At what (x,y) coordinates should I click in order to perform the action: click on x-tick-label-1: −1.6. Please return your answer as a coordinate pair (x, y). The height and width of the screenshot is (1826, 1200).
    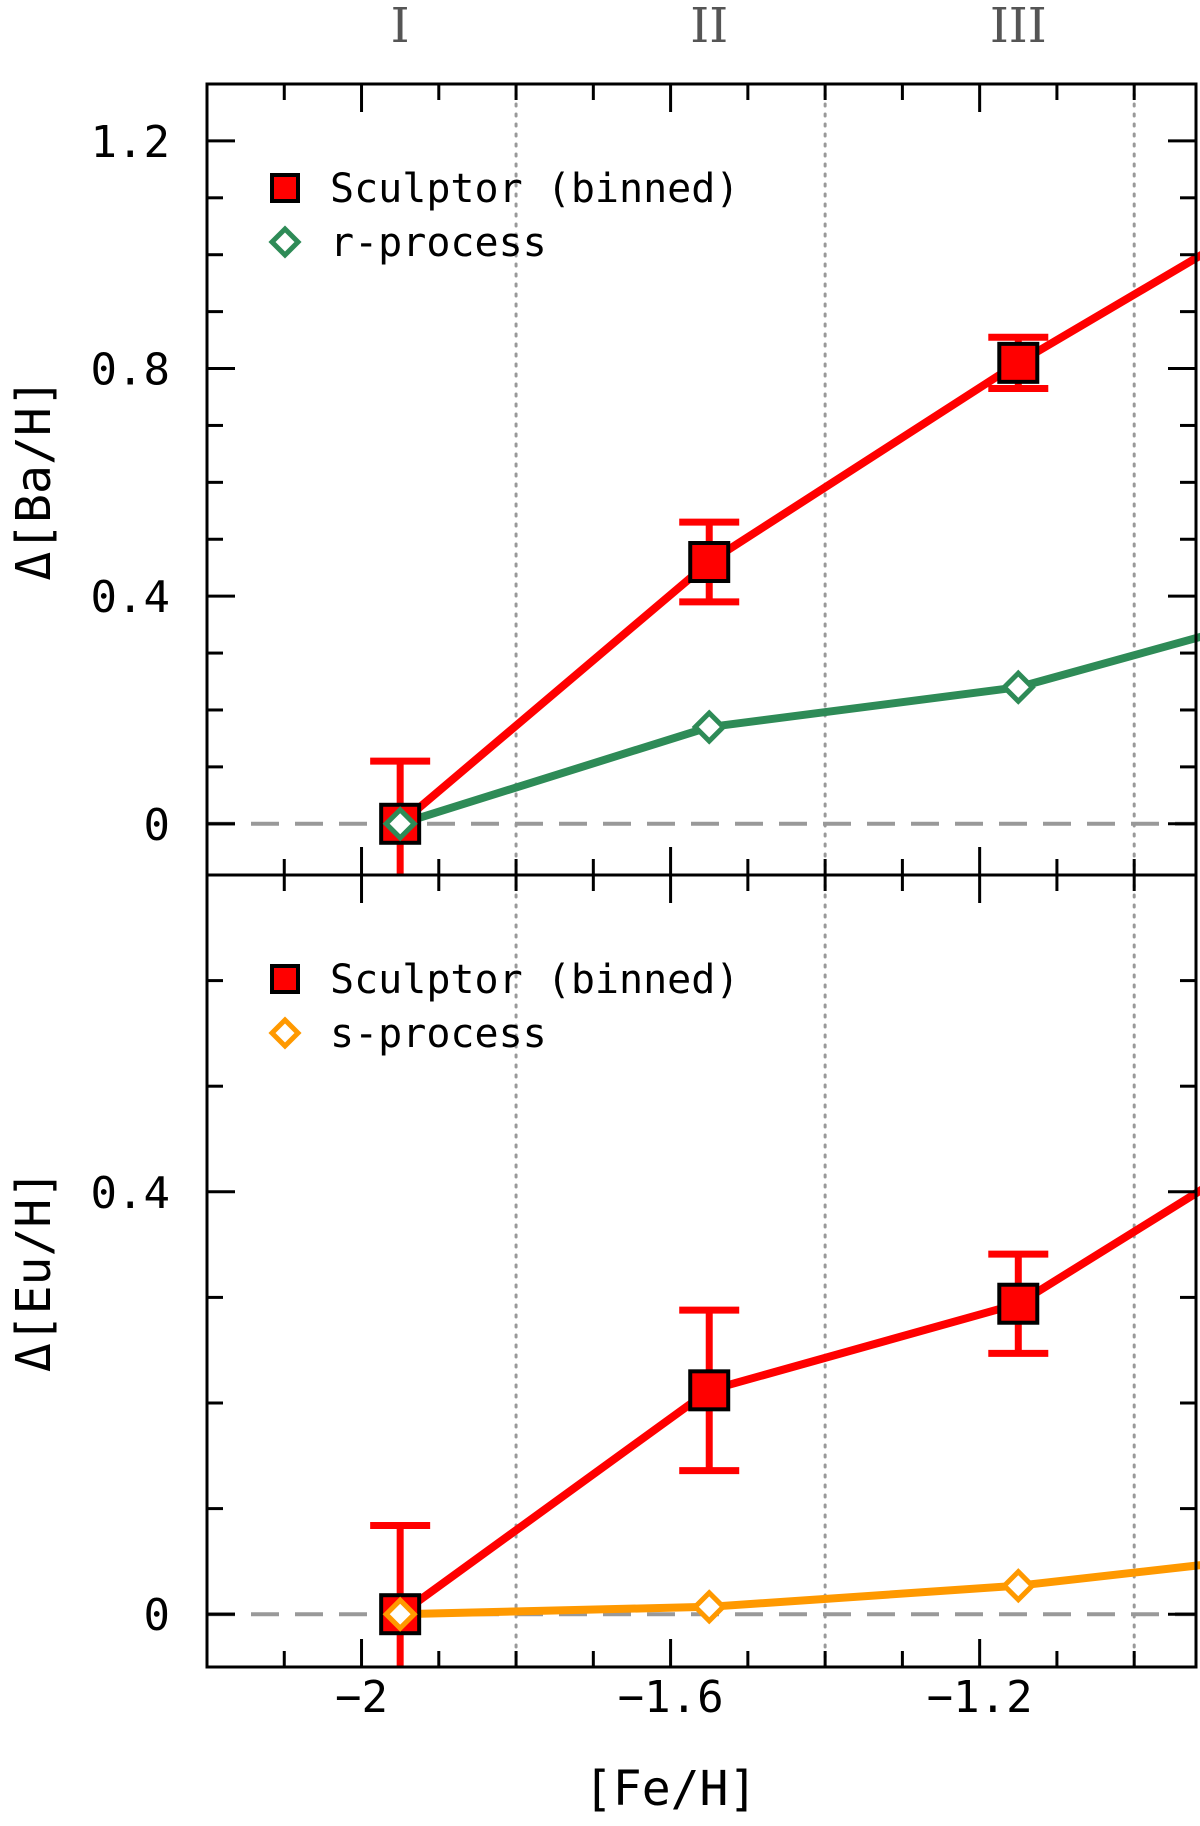
    Looking at the image, I should click on (671, 1697).